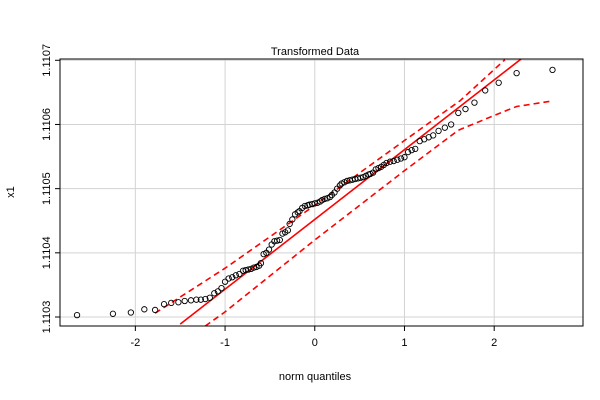 This screenshot has width=600, height=400. Describe the element at coordinates (47, 124) in the screenshot. I see `y-tick-label: 1.1106` at that location.